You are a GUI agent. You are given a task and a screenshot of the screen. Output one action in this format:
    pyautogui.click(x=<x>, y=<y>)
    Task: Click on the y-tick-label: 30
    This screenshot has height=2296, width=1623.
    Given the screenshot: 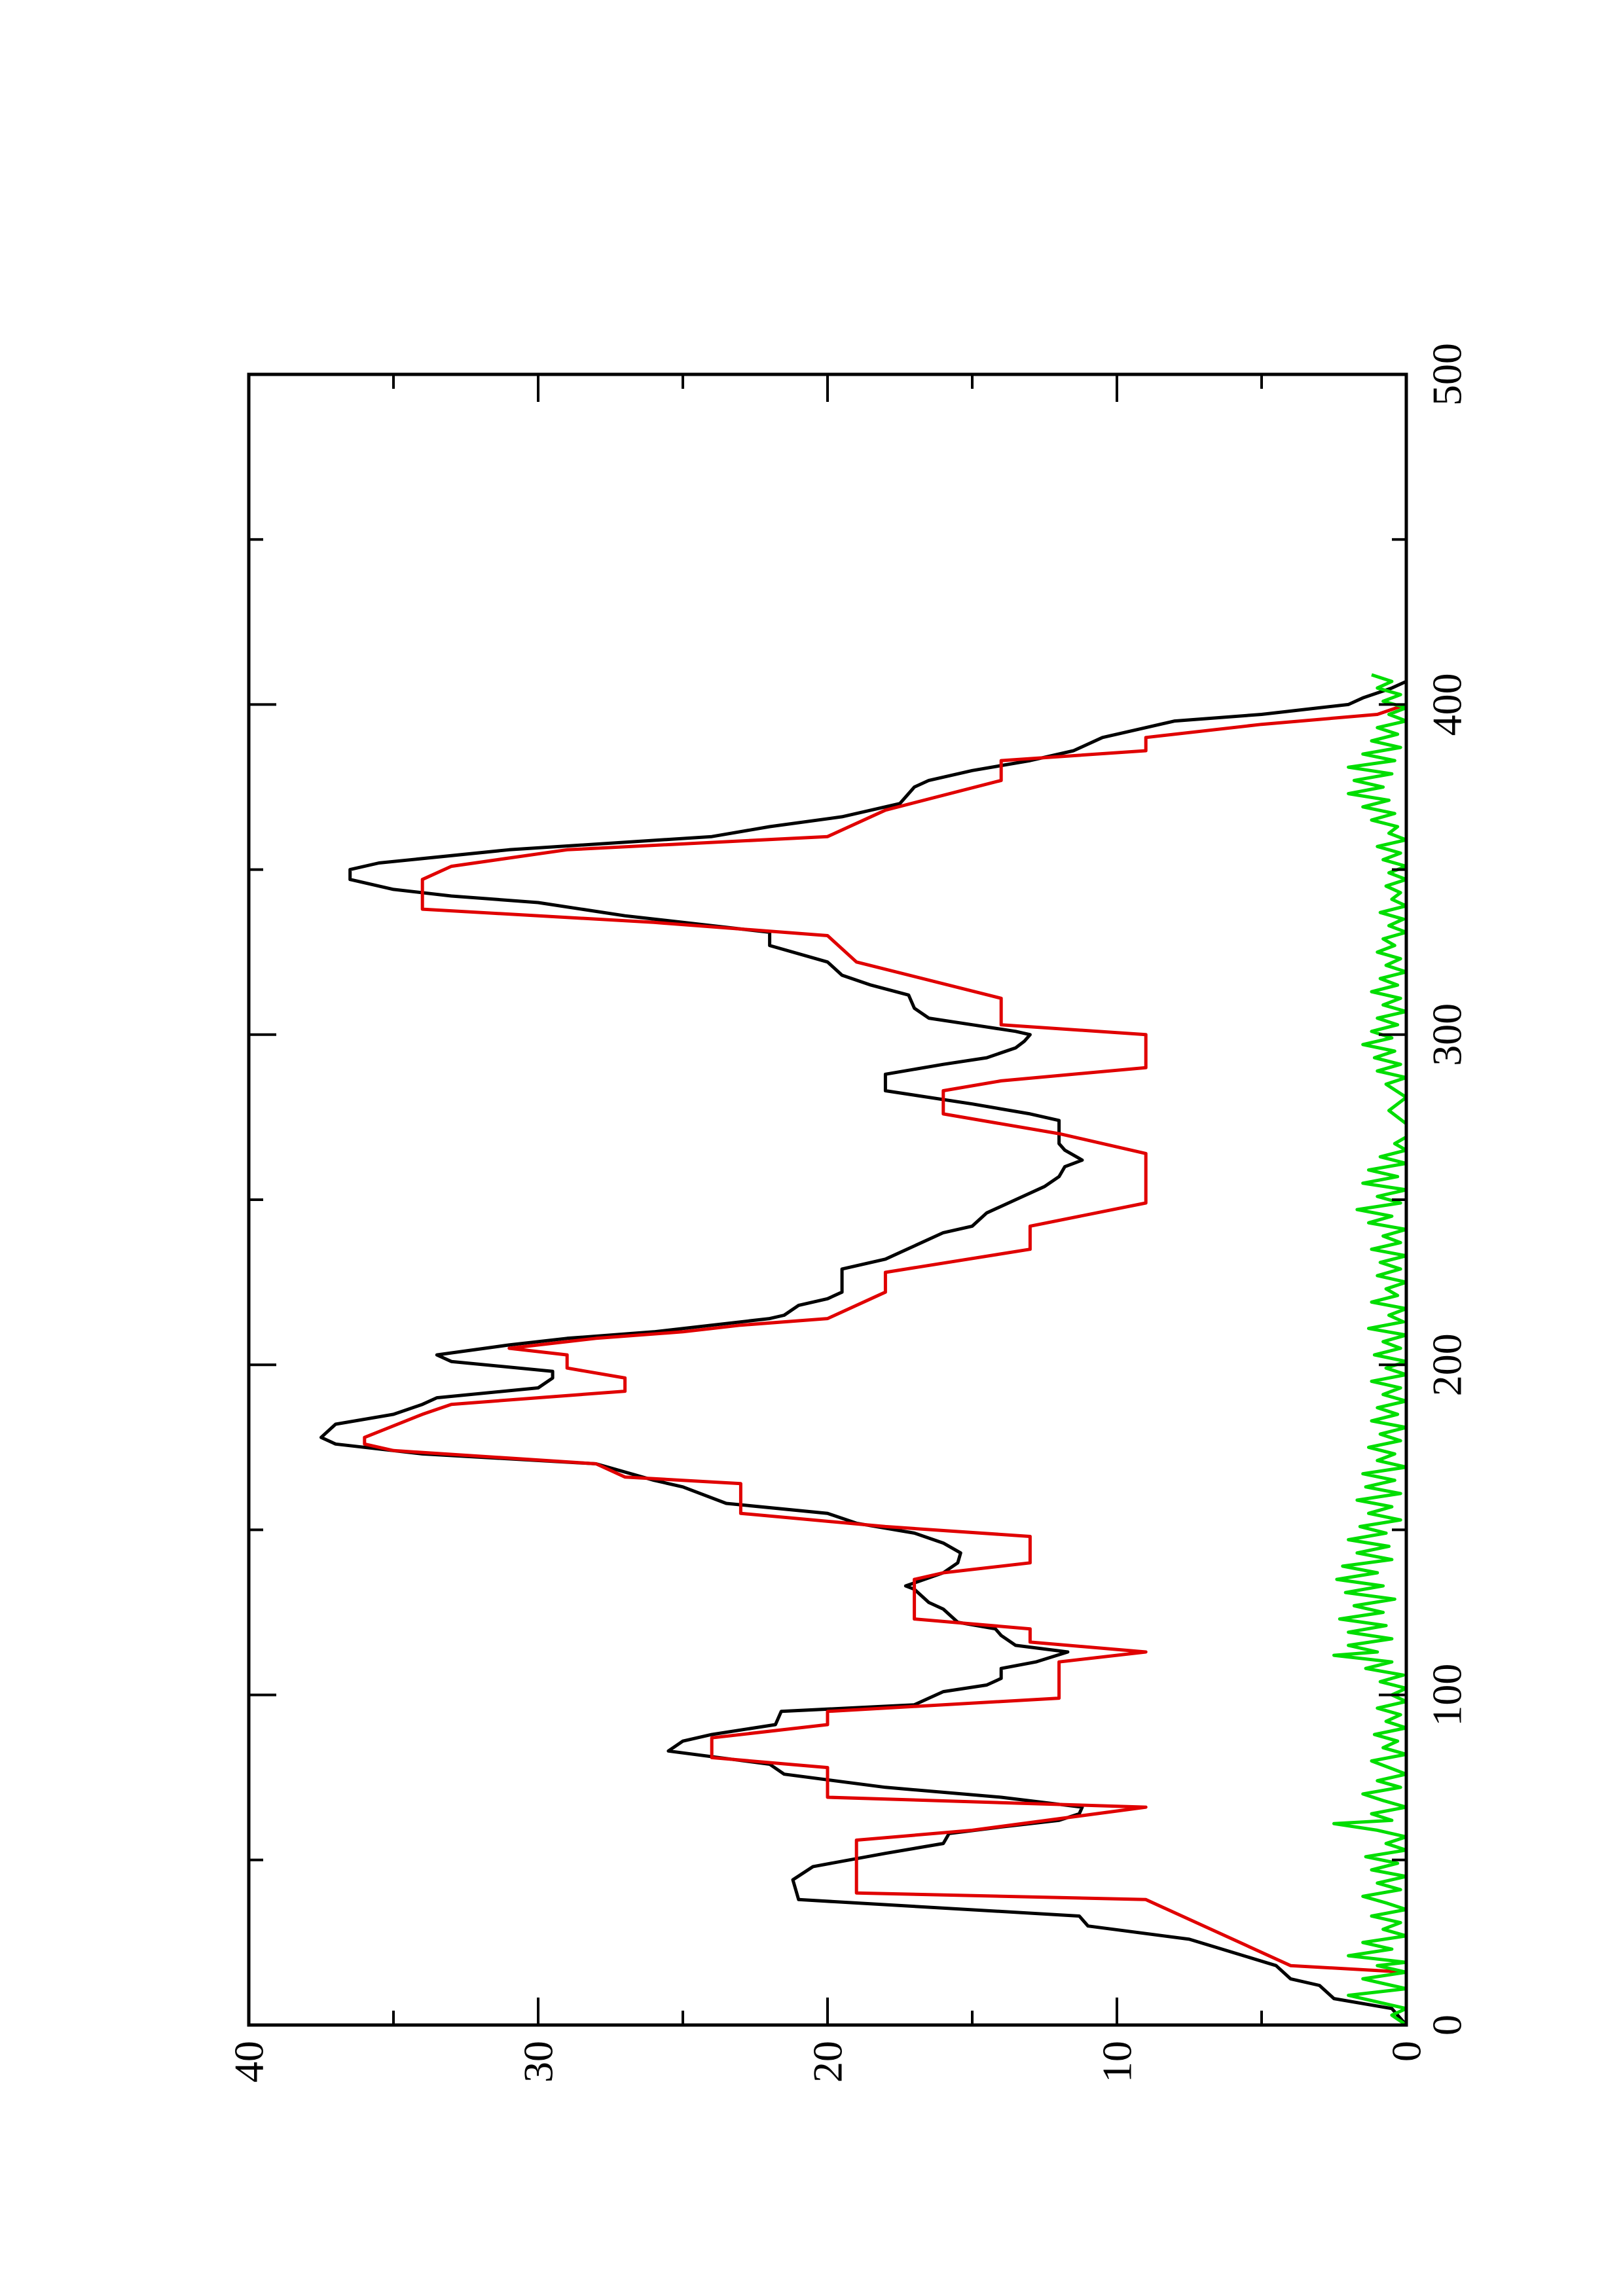 What is the action you would take?
    pyautogui.click(x=538, y=2062)
    